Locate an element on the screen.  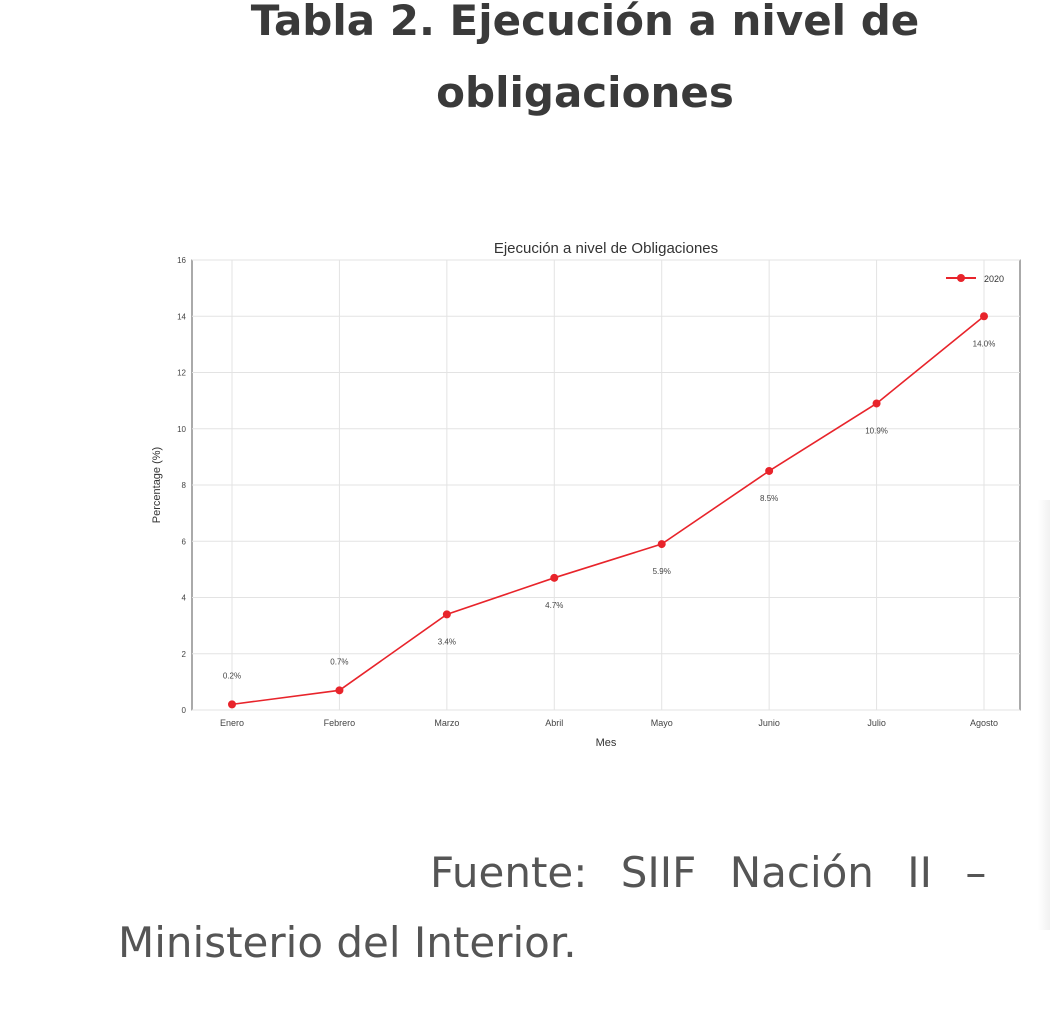
heading-line-1: Tabla 2. Ejecución a nivel de is located at coordinates (585, 22).